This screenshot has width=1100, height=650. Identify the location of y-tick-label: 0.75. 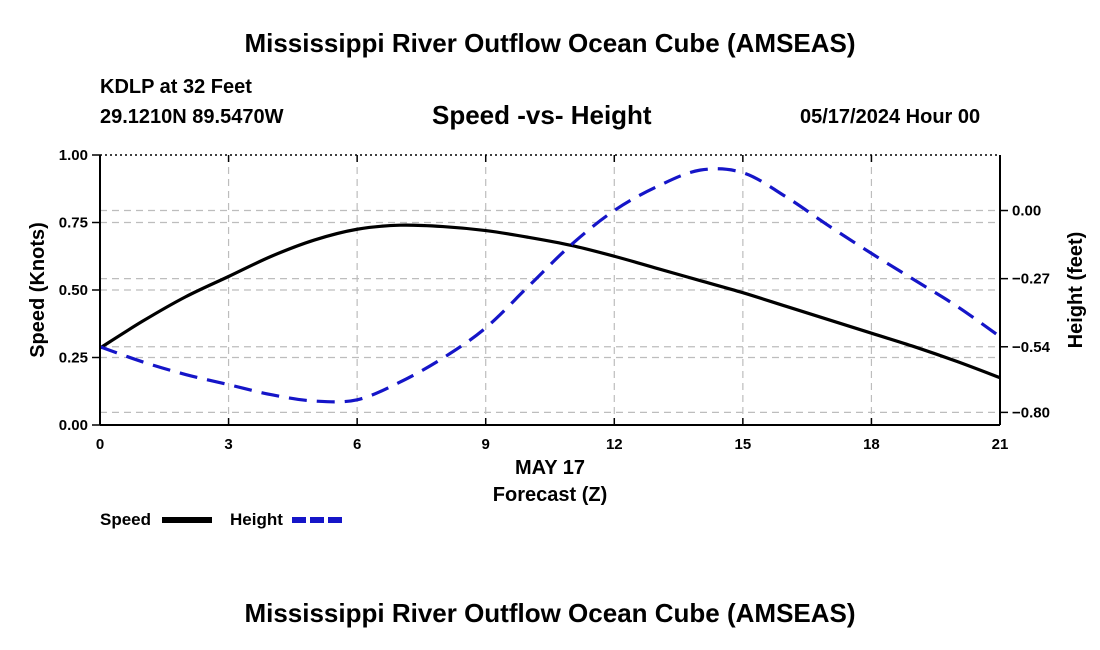
(73, 223).